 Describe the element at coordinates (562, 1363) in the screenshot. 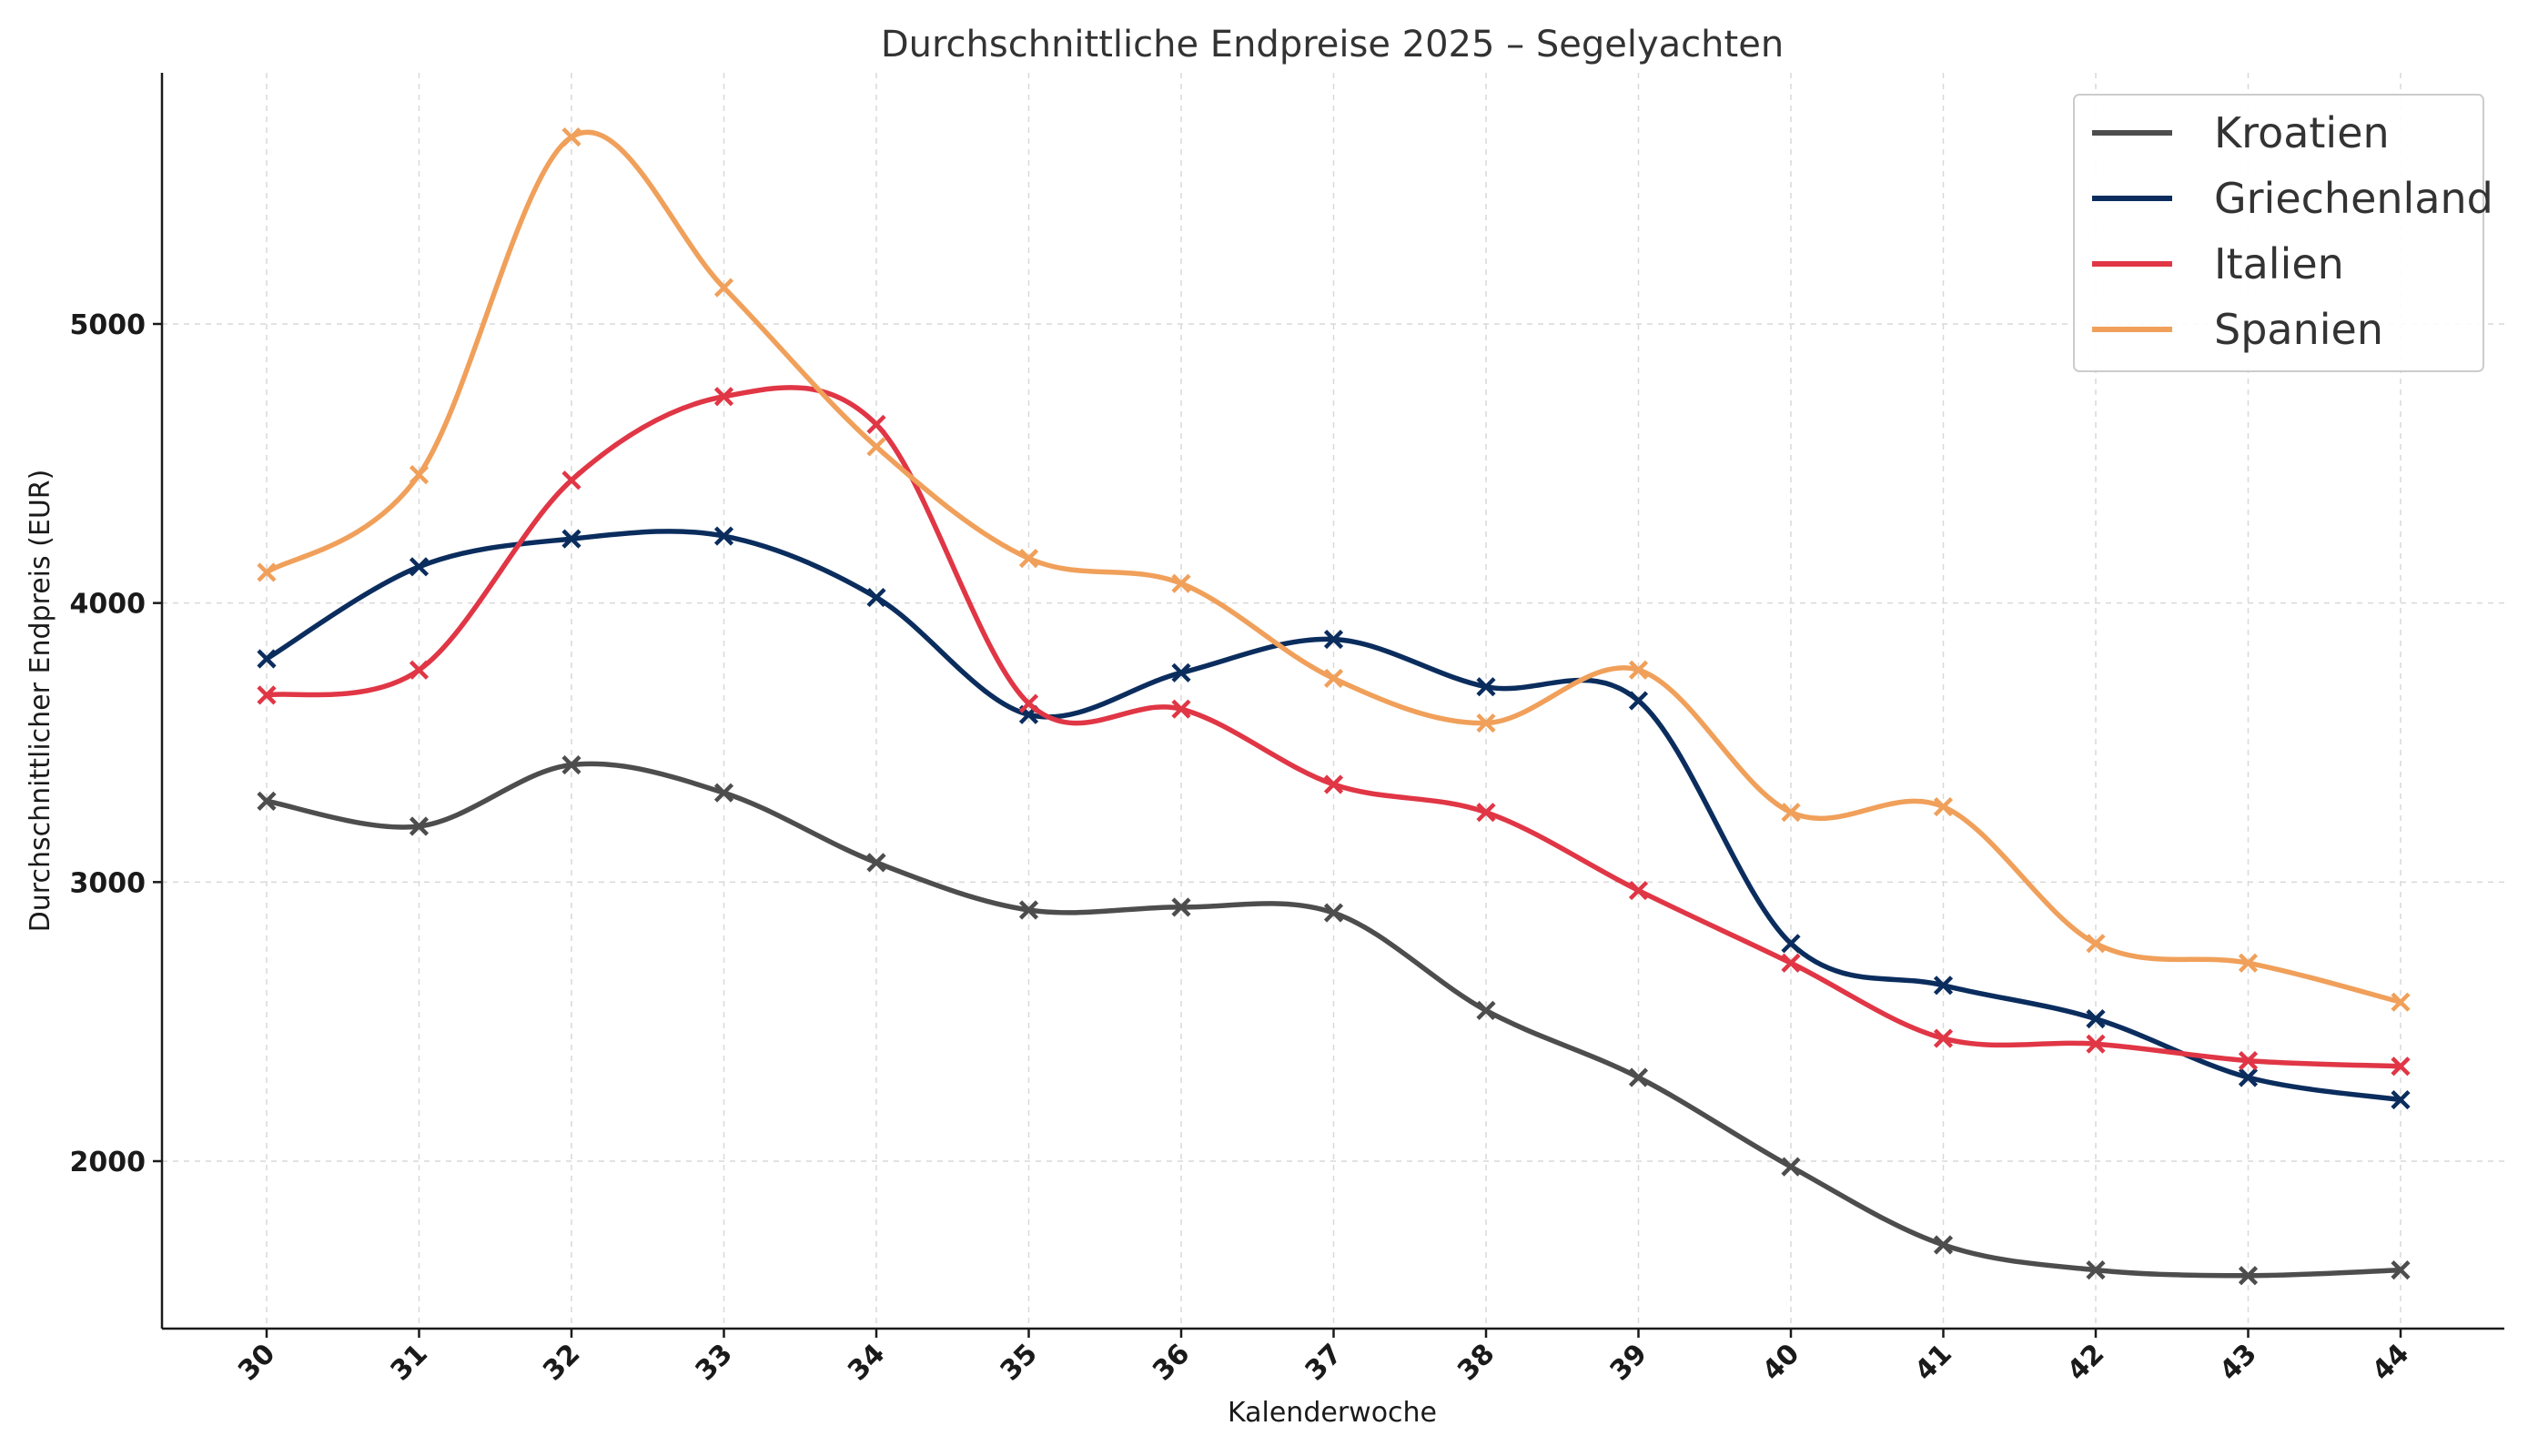

I see `x-tick-label: 32` at that location.